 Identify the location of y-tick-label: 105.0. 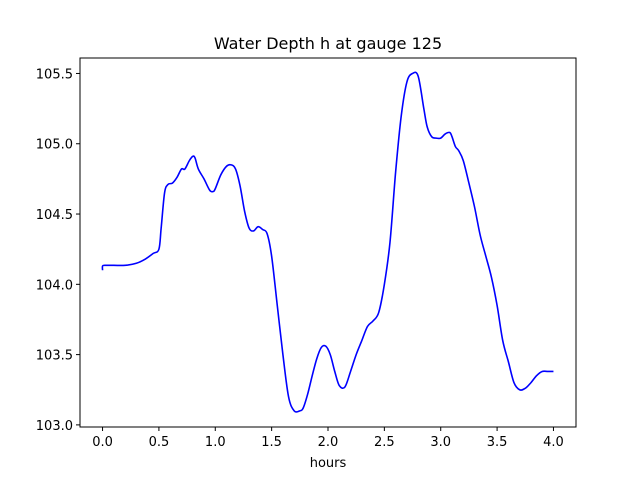
(54, 145).